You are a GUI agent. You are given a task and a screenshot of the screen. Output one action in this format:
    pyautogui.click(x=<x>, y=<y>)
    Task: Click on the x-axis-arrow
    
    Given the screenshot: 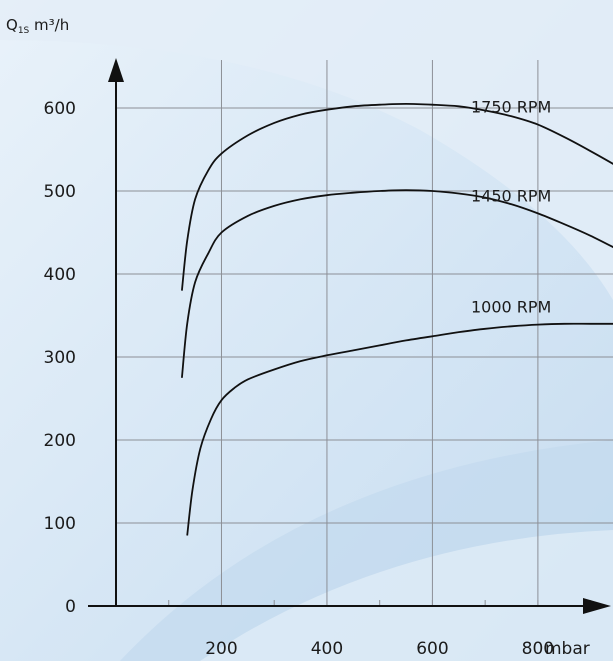 What is the action you would take?
    pyautogui.click(x=597, y=606)
    